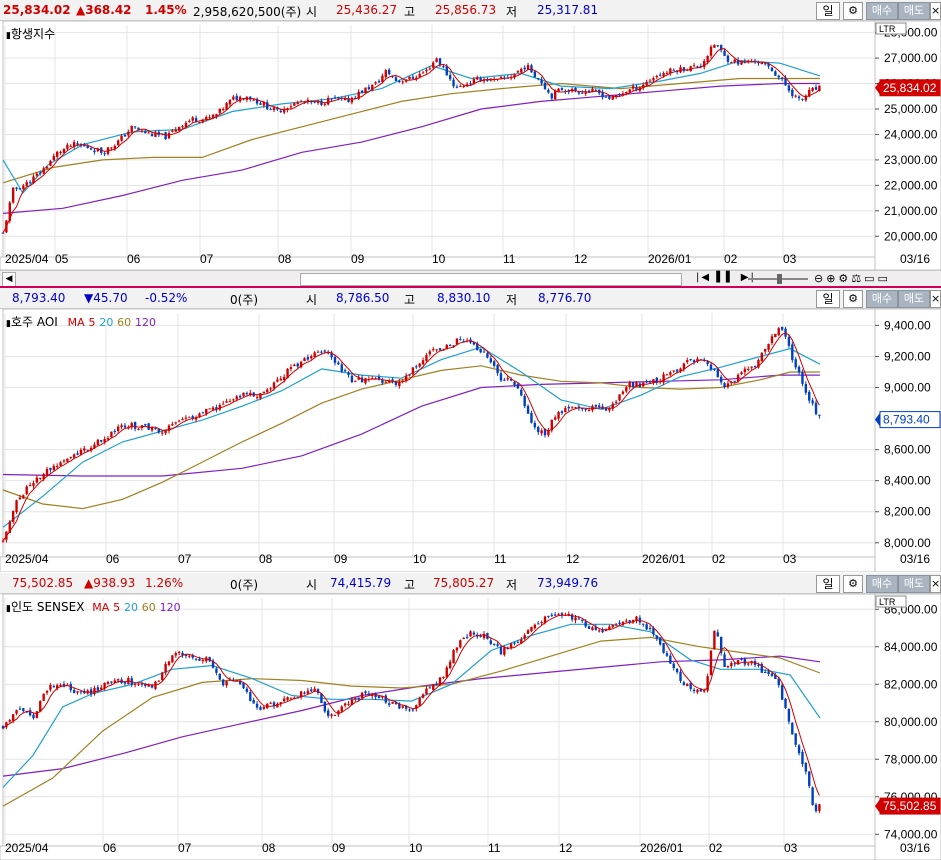  What do you see at coordinates (491, 279) in the screenshot?
I see `scroll-thumb` at bounding box center [491, 279].